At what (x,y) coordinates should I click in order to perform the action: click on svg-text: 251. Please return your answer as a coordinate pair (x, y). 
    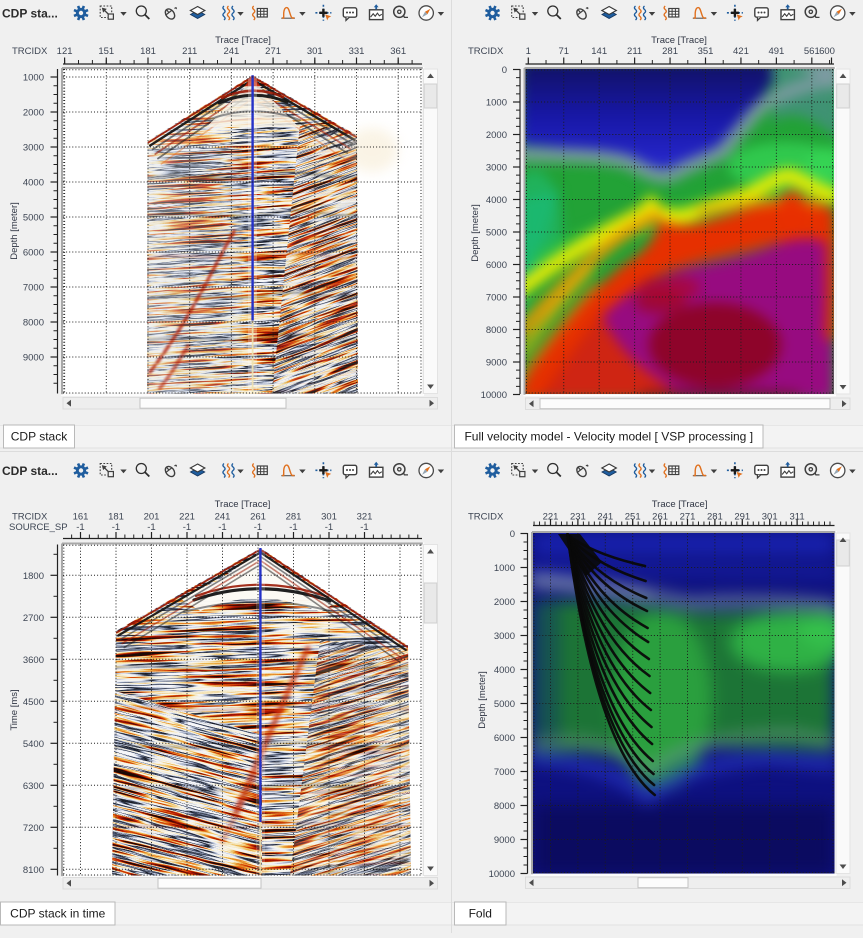
    Looking at the image, I should click on (633, 517).